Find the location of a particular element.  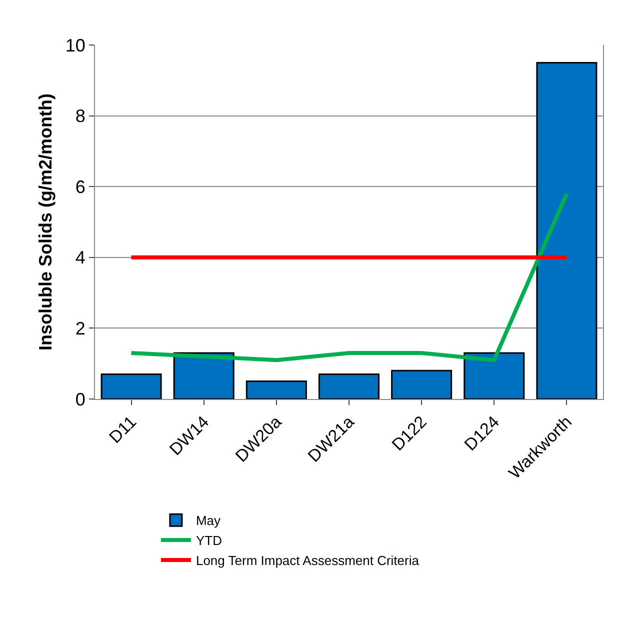

x-tick-label: D11 is located at coordinates (123, 429).